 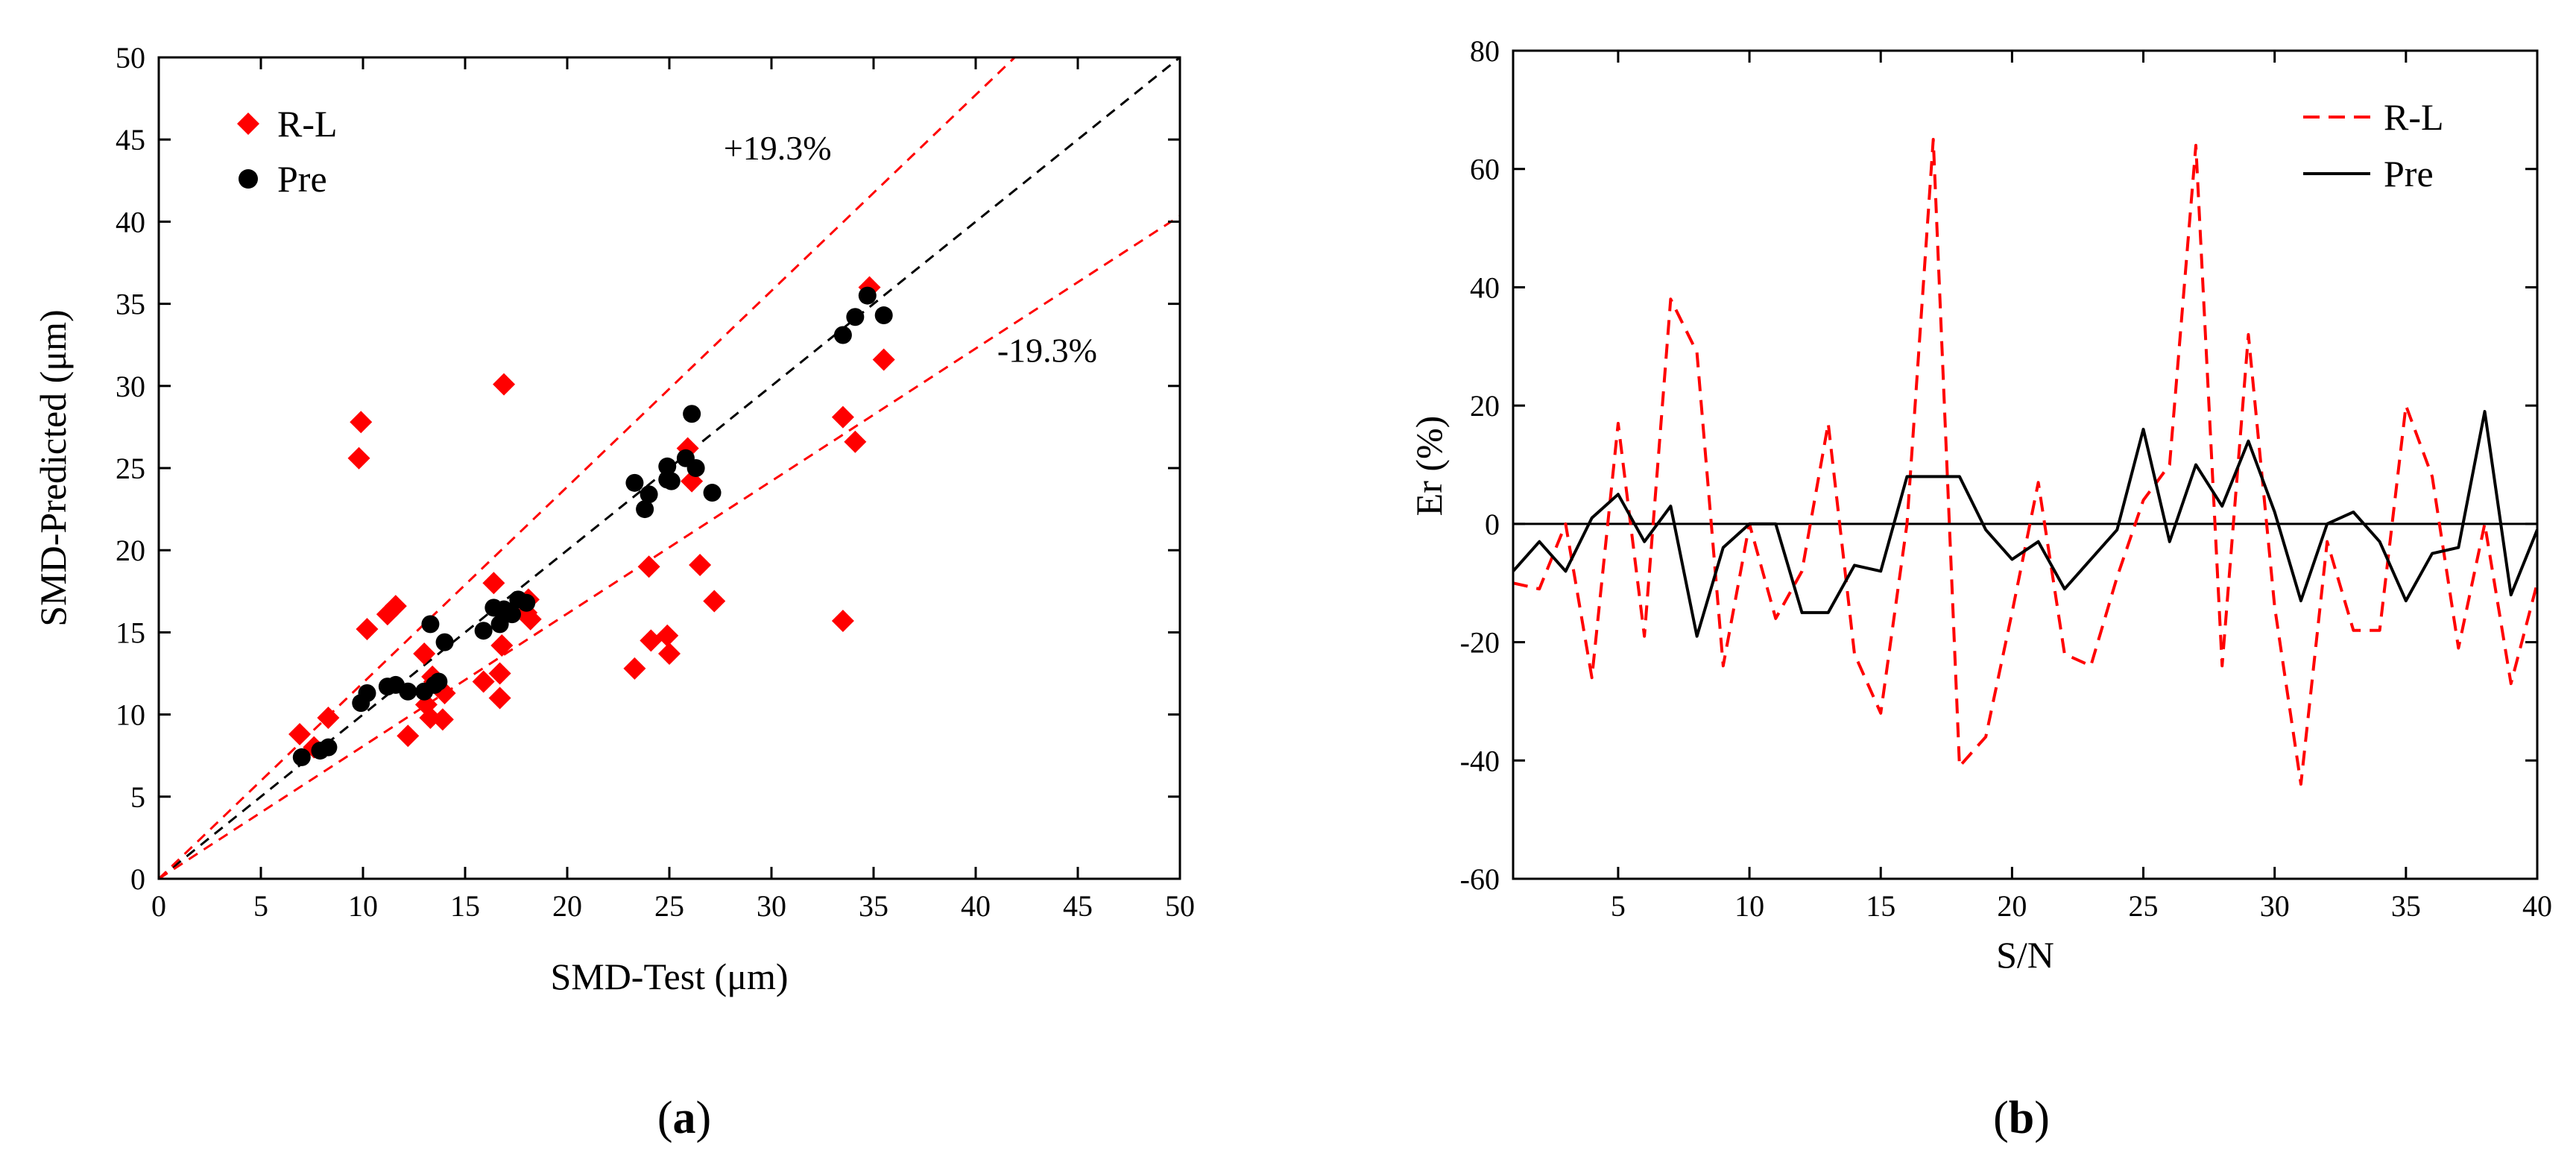 What do you see at coordinates (1047, 350) in the screenshot?
I see `lower-bound-annotation: -19.3%` at bounding box center [1047, 350].